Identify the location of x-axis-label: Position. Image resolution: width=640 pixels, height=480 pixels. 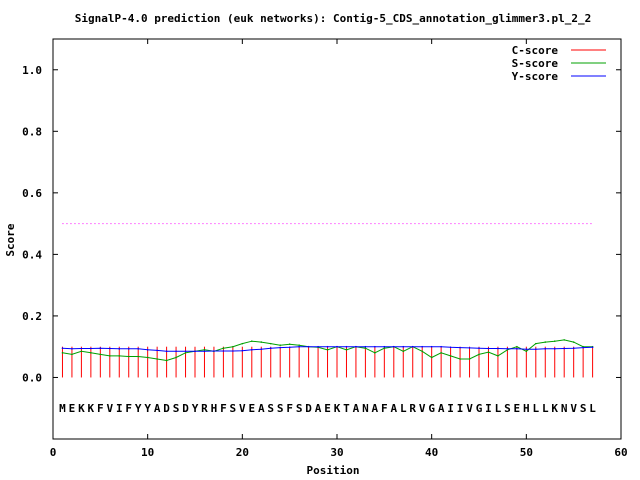
(333, 470).